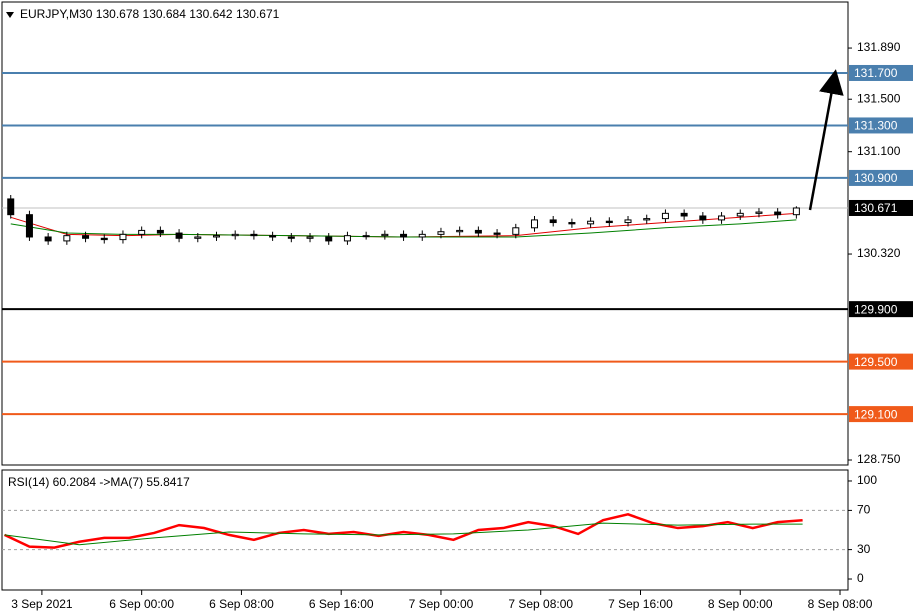  I want to click on y-tick-label: 0, so click(860, 578).